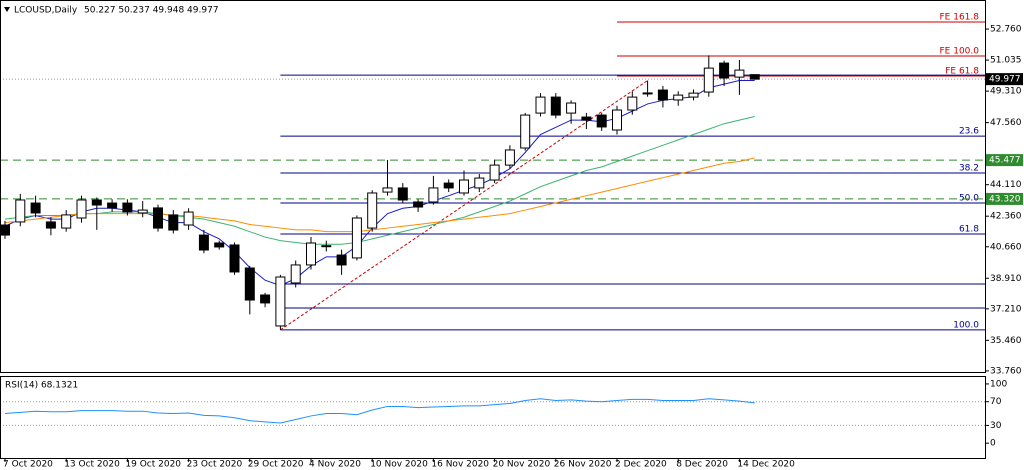  Describe the element at coordinates (153, 465) in the screenshot. I see `x-tick-label: 19 Oct 2020` at that location.